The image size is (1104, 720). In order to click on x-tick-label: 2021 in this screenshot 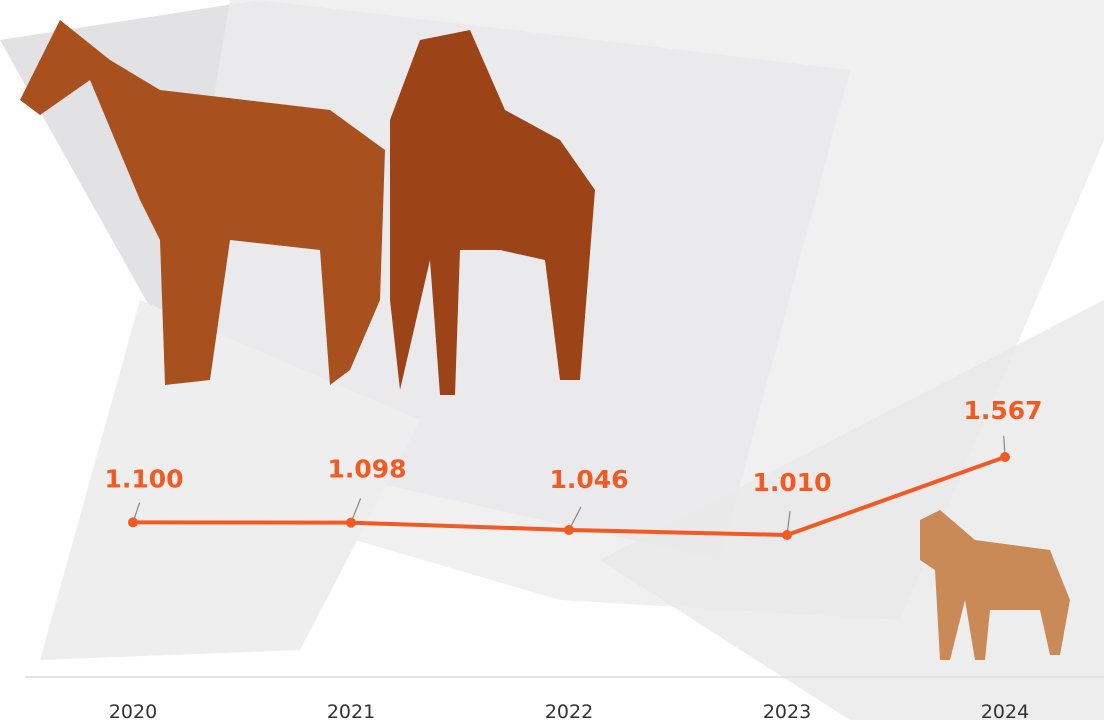, I will do `click(351, 710)`.